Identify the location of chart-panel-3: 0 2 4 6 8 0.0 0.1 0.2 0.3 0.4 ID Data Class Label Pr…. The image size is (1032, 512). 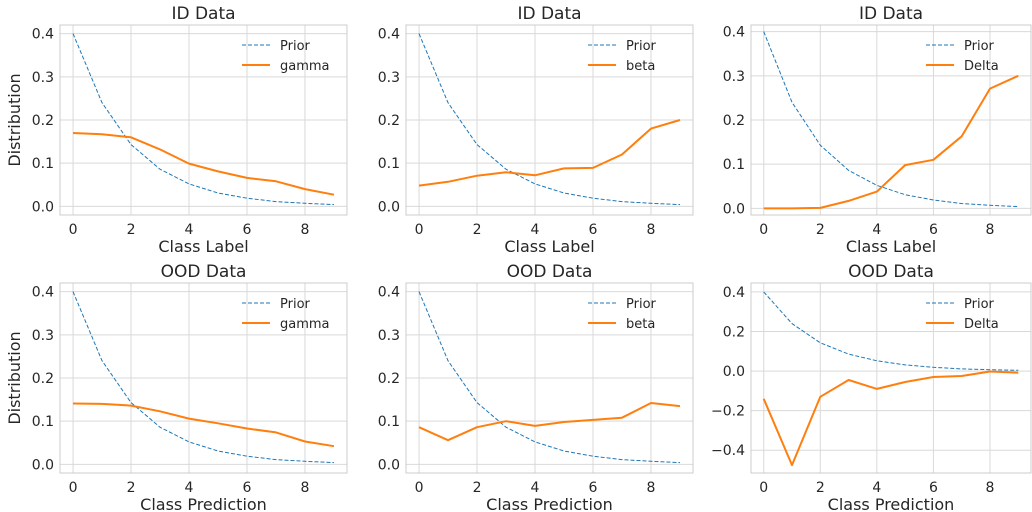
(877, 130).